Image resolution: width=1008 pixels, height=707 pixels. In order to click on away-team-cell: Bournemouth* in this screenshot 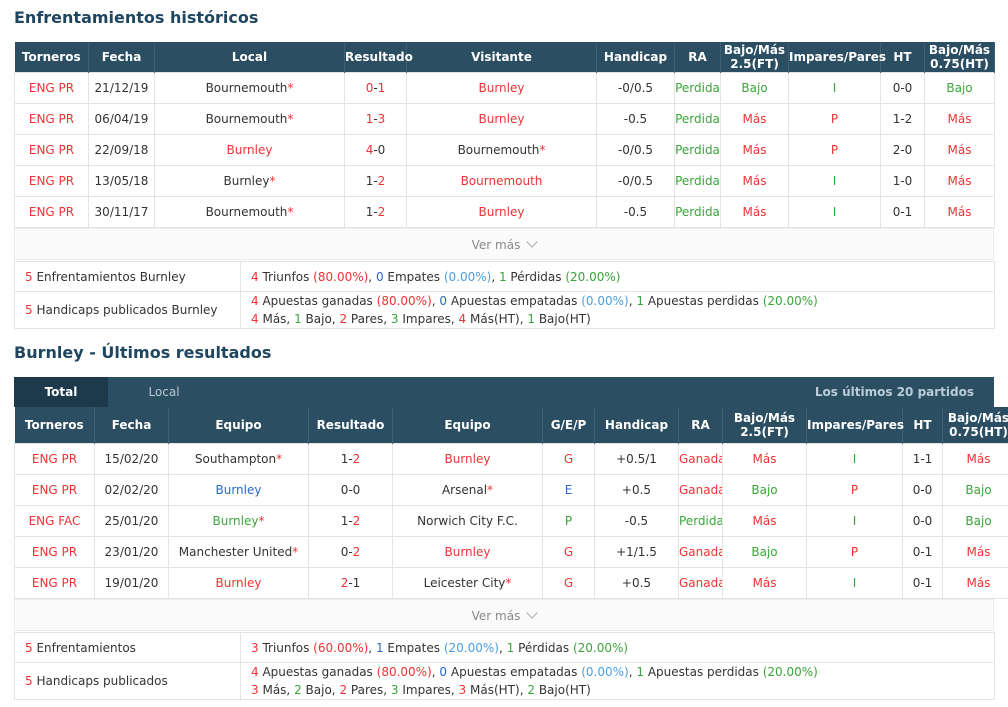, I will do `click(501, 149)`.